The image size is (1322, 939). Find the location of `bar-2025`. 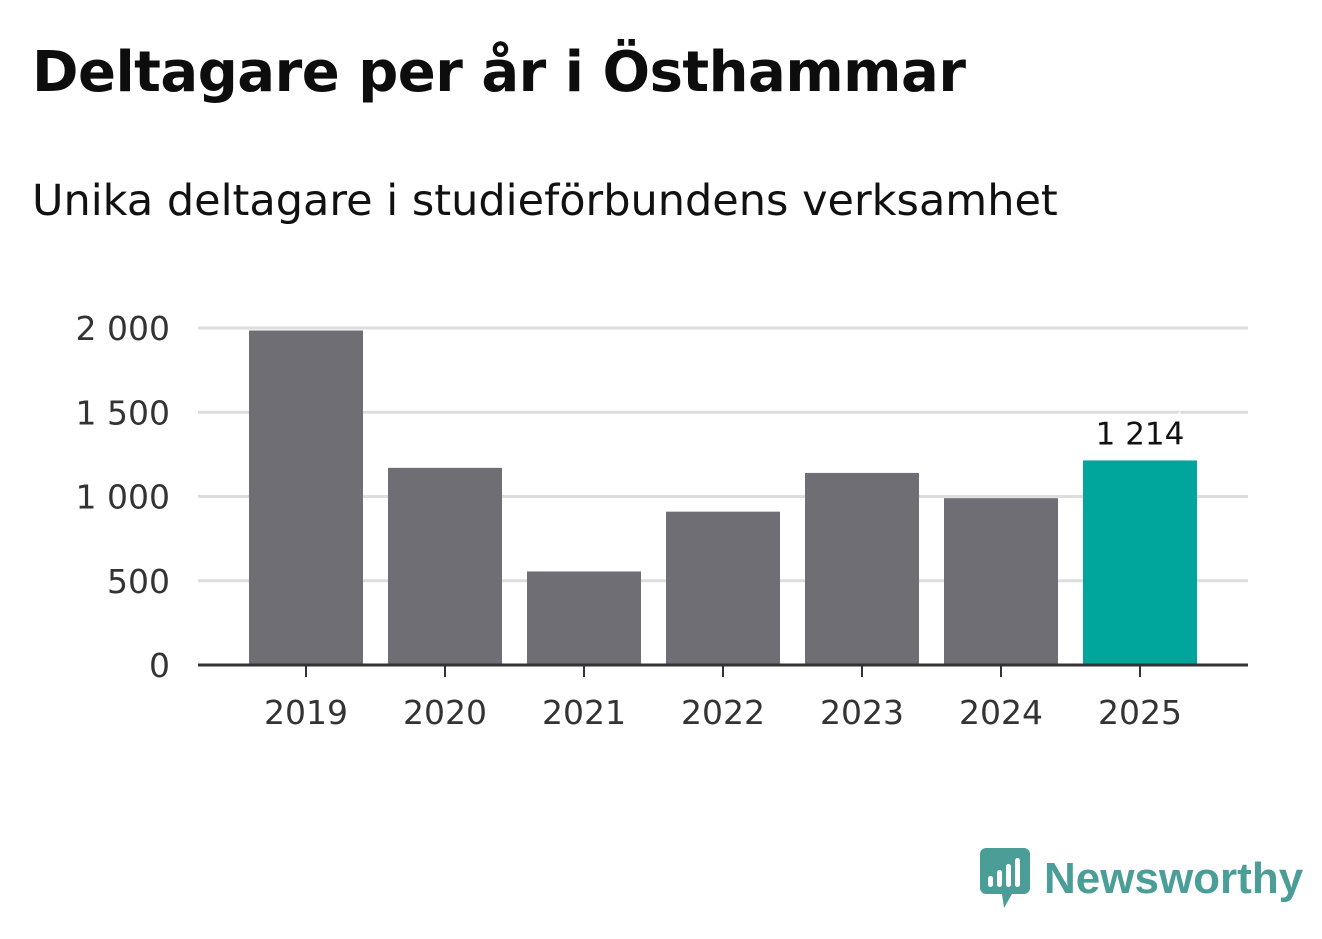

bar-2025 is located at coordinates (1140, 562).